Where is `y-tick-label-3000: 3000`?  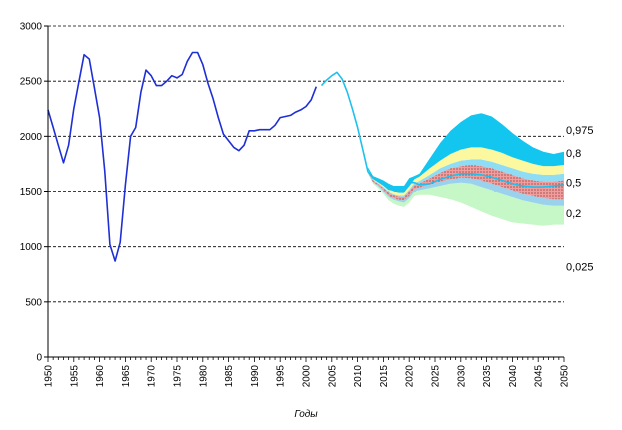 y-tick-label-3000: 3000 is located at coordinates (31, 27).